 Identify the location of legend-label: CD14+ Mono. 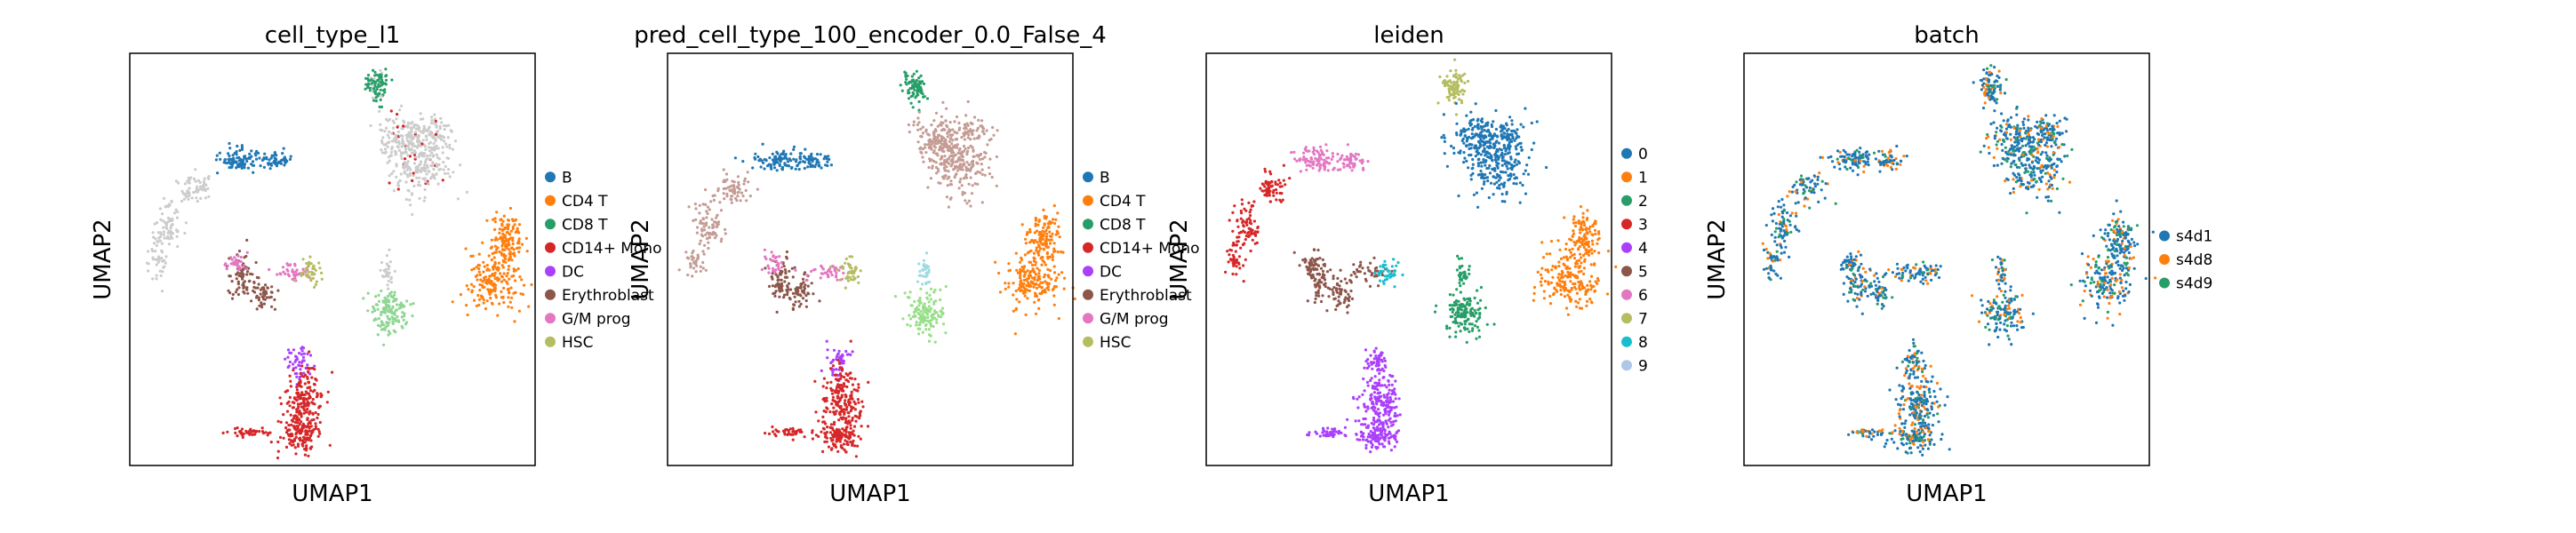
(611, 249).